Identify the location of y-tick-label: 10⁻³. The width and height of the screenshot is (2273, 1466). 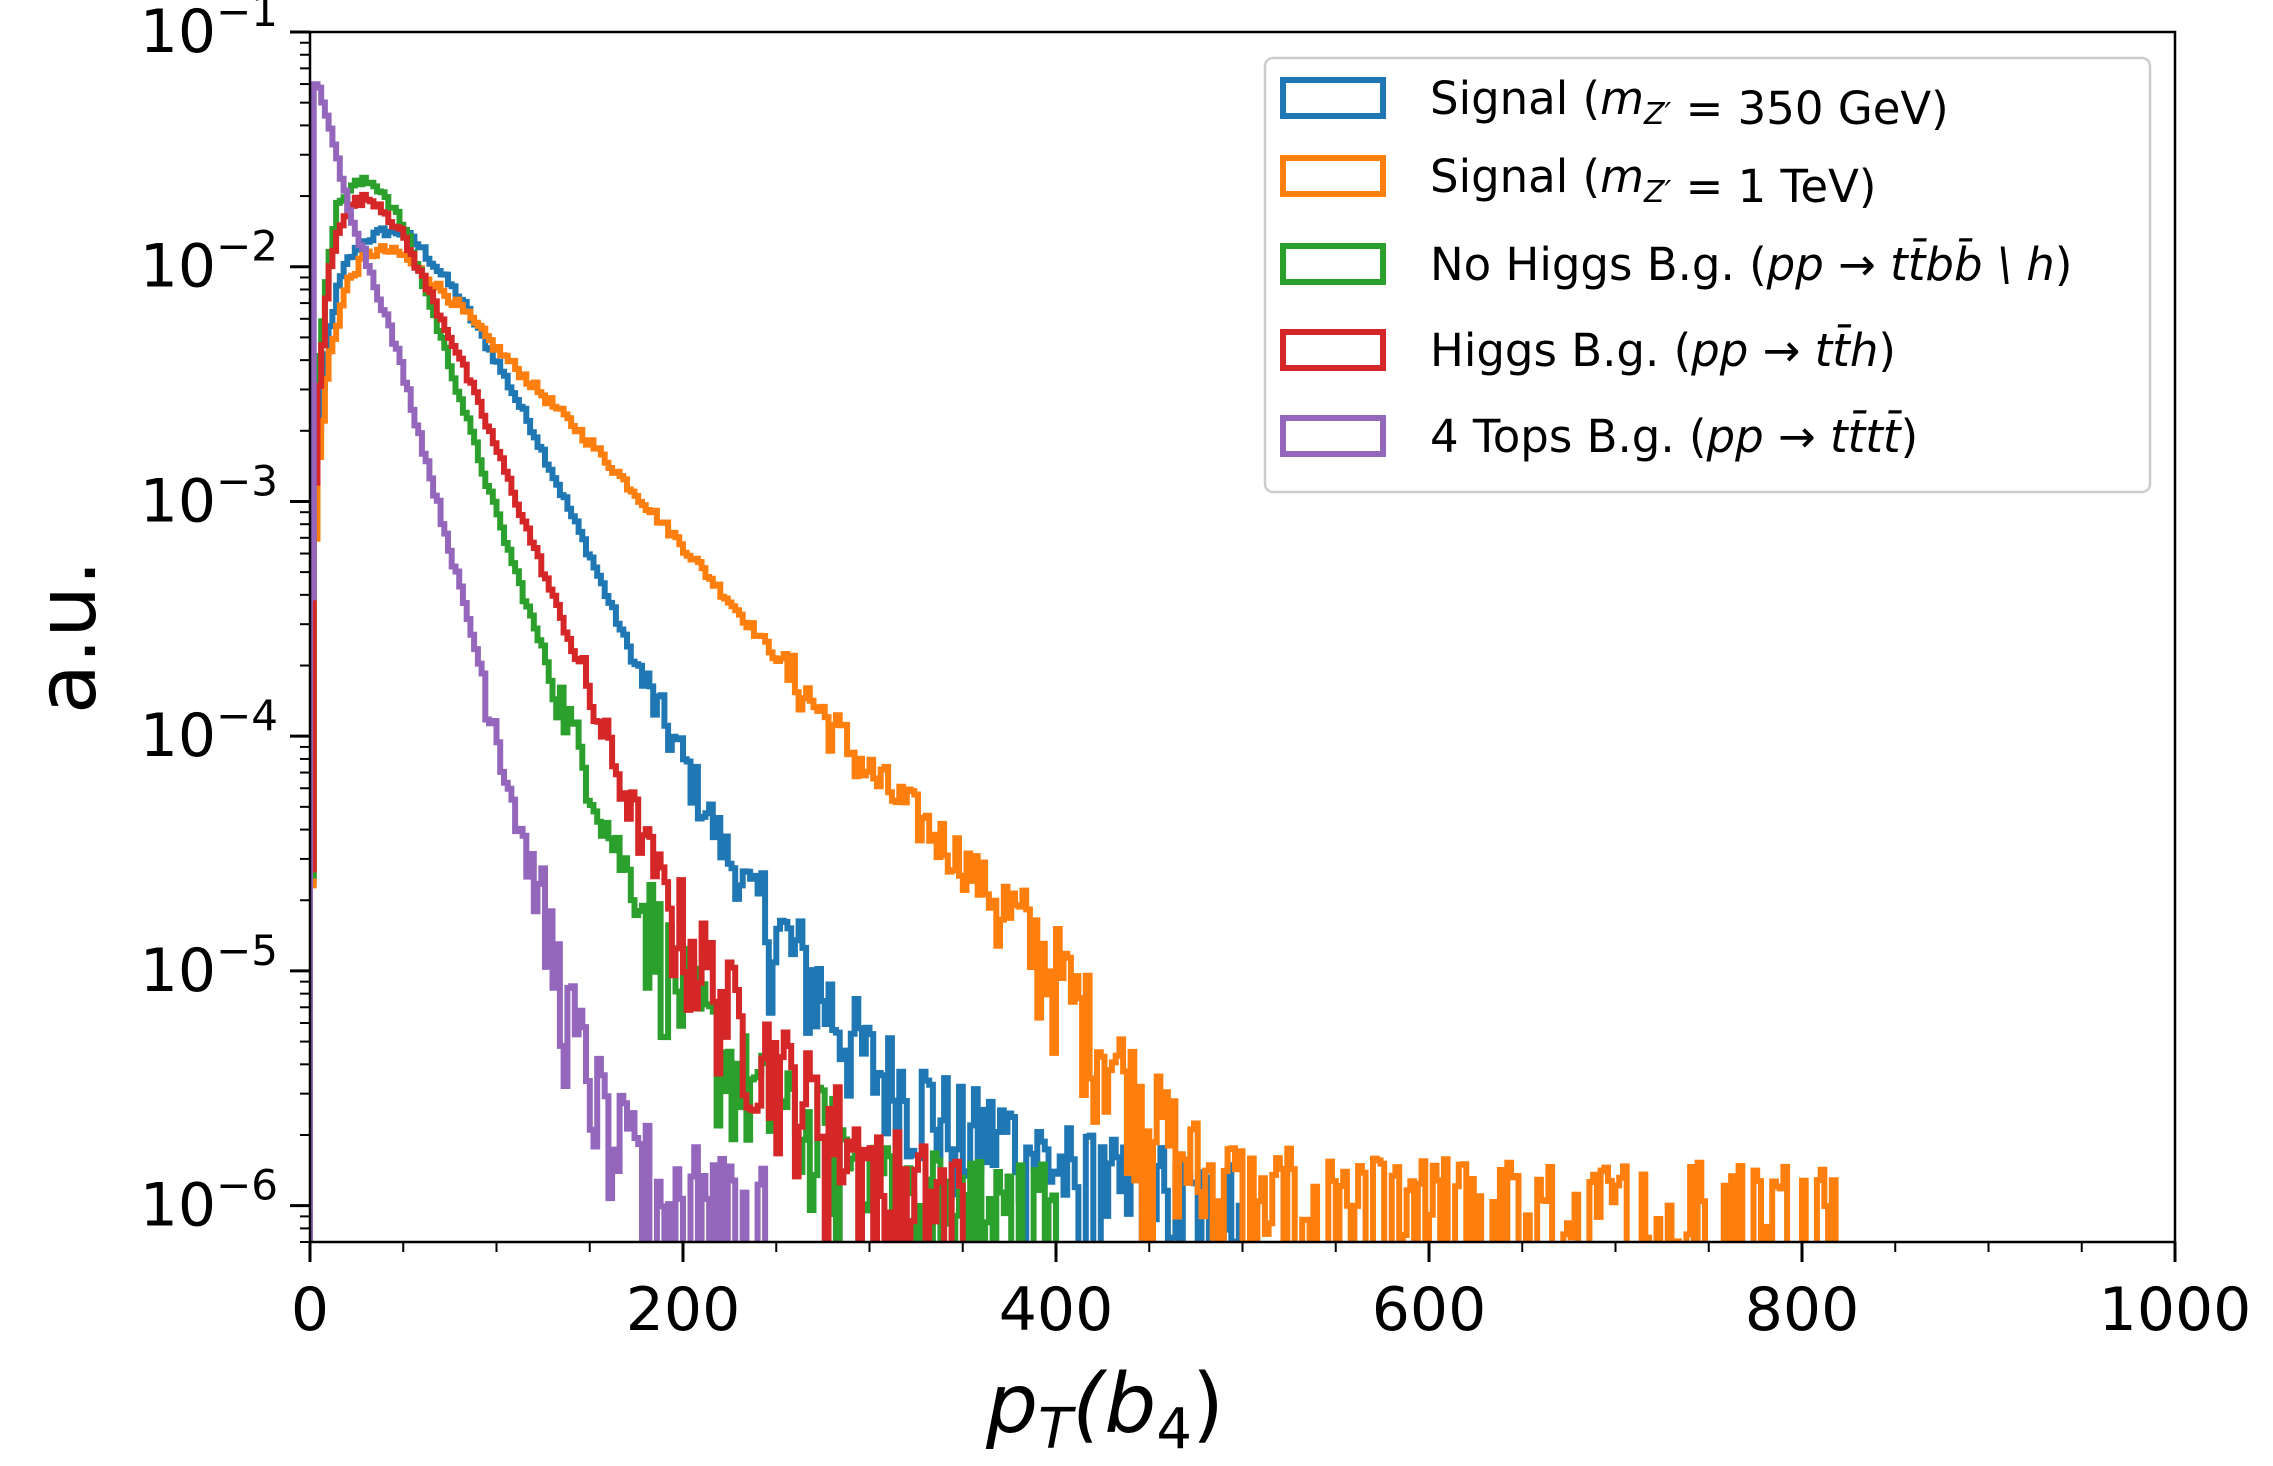
(209, 496).